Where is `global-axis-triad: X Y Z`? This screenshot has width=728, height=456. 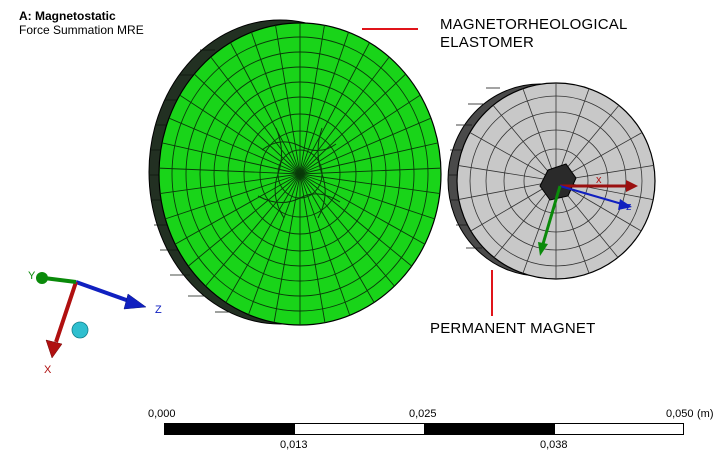 global-axis-triad: X Y Z is located at coordinates (95, 323).